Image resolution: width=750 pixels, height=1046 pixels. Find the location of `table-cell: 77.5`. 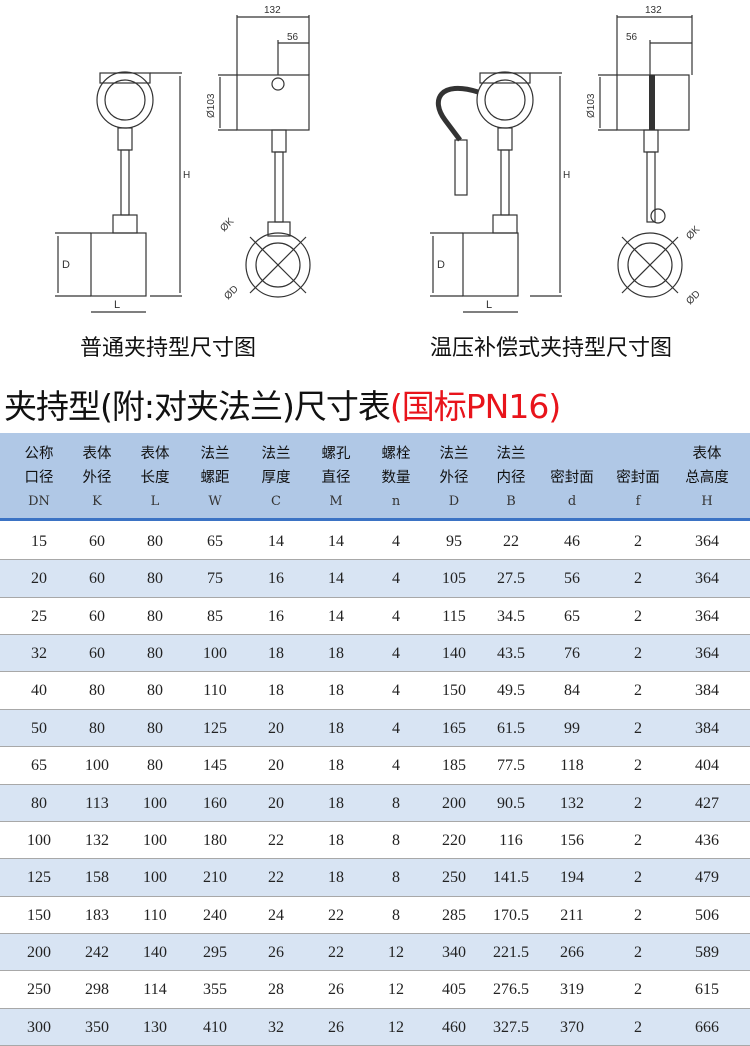

table-cell: 77.5 is located at coordinates (511, 766).